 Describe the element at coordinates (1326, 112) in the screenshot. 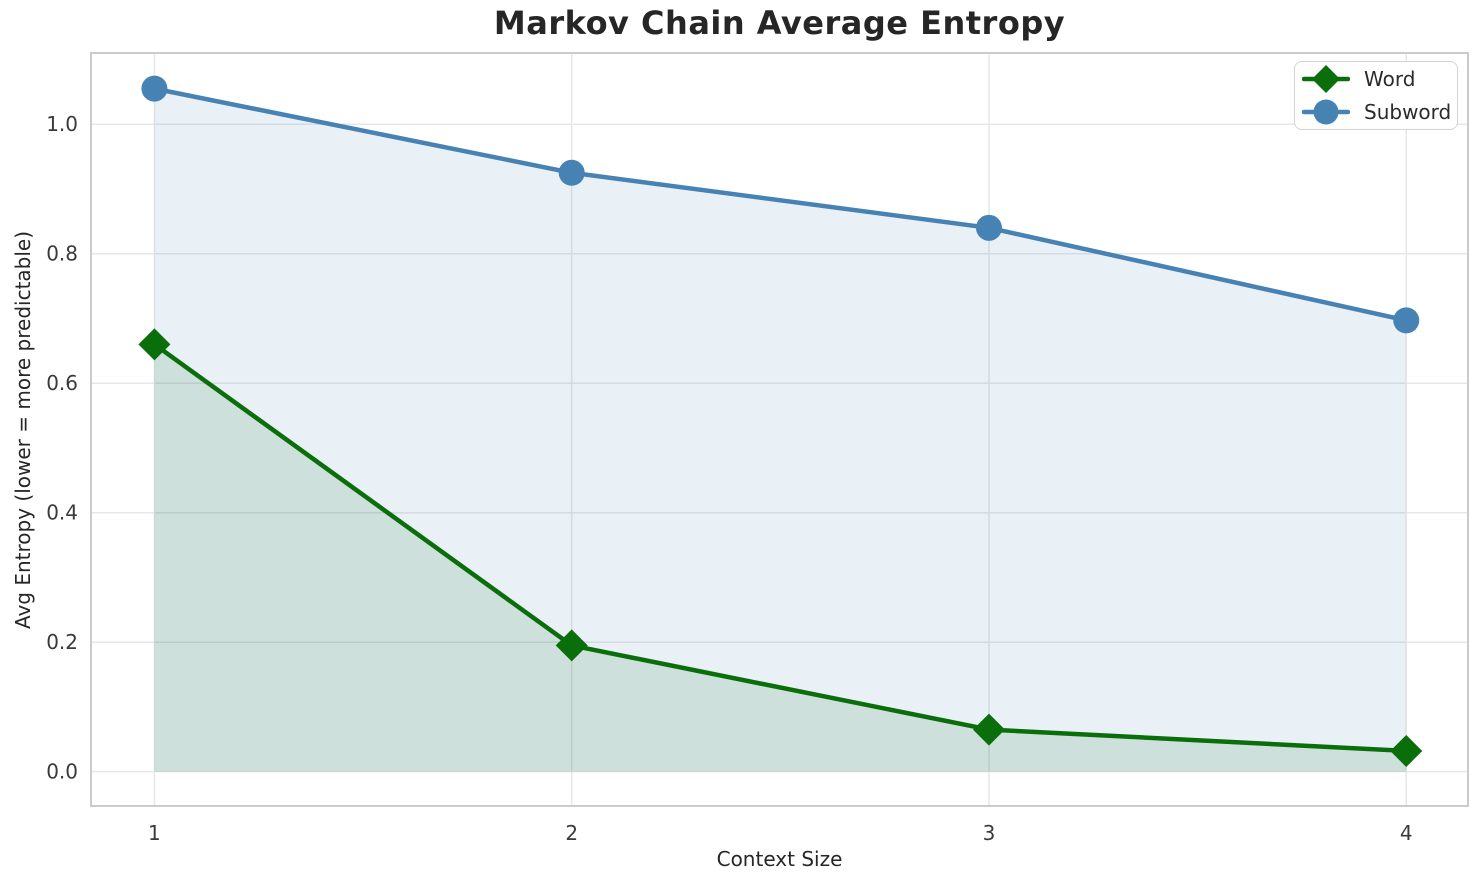

I see `subword-circle-marker-icon` at that location.